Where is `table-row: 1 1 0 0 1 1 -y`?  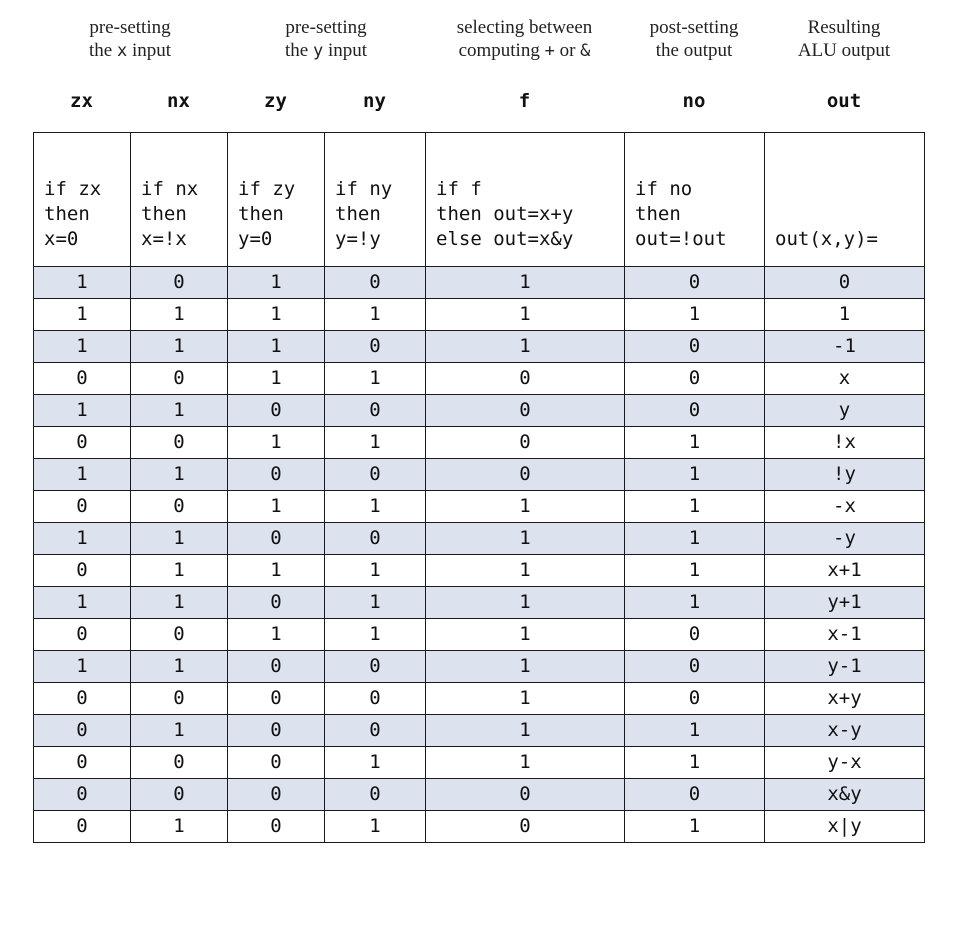 table-row: 1 1 0 0 1 1 -y is located at coordinates (479, 538).